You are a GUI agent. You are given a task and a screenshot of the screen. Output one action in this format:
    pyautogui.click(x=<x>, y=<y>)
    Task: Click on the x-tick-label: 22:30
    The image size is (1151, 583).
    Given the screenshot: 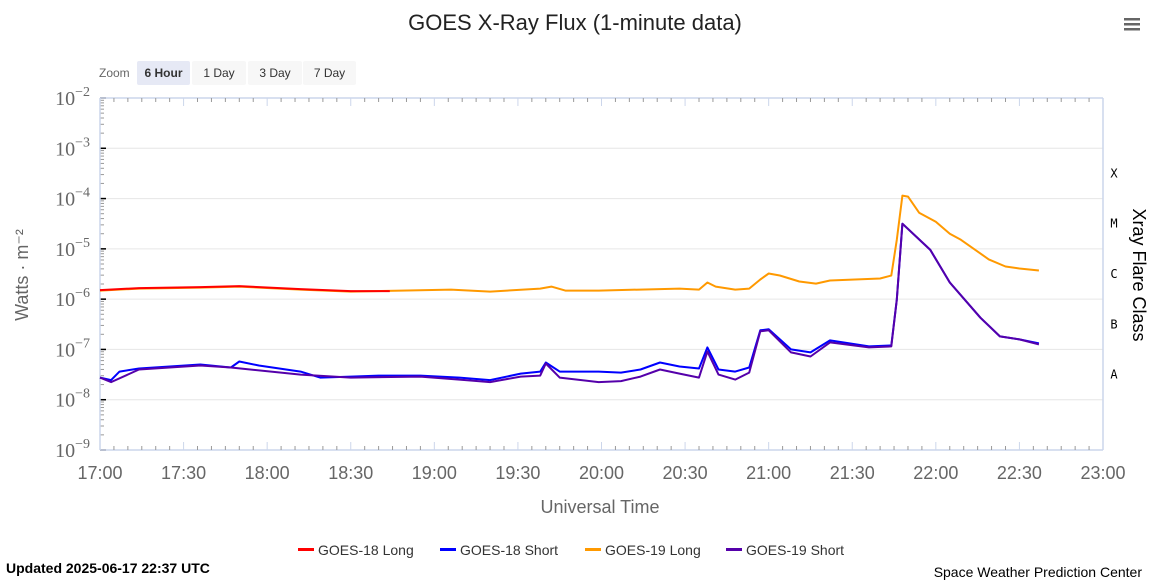 What is the action you would take?
    pyautogui.click(x=1019, y=473)
    